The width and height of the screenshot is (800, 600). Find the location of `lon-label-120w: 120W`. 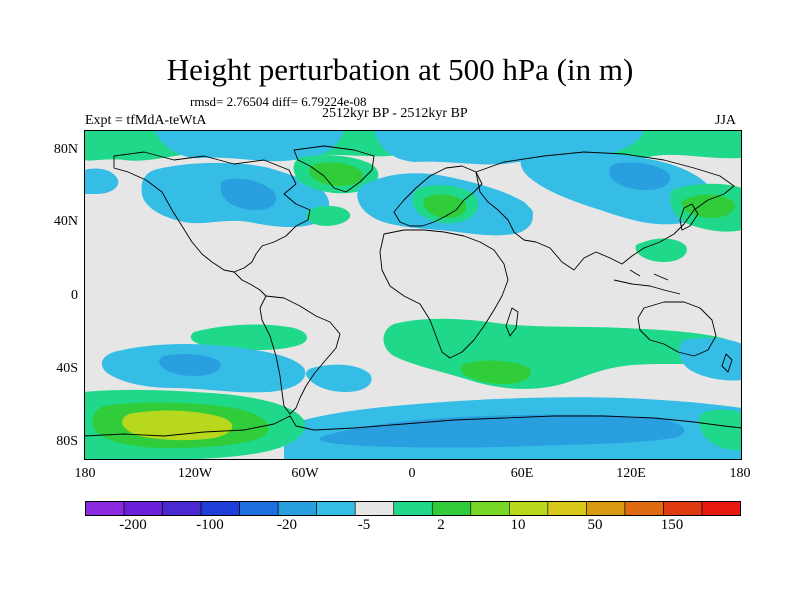

lon-label-120w: 120W is located at coordinates (195, 473).